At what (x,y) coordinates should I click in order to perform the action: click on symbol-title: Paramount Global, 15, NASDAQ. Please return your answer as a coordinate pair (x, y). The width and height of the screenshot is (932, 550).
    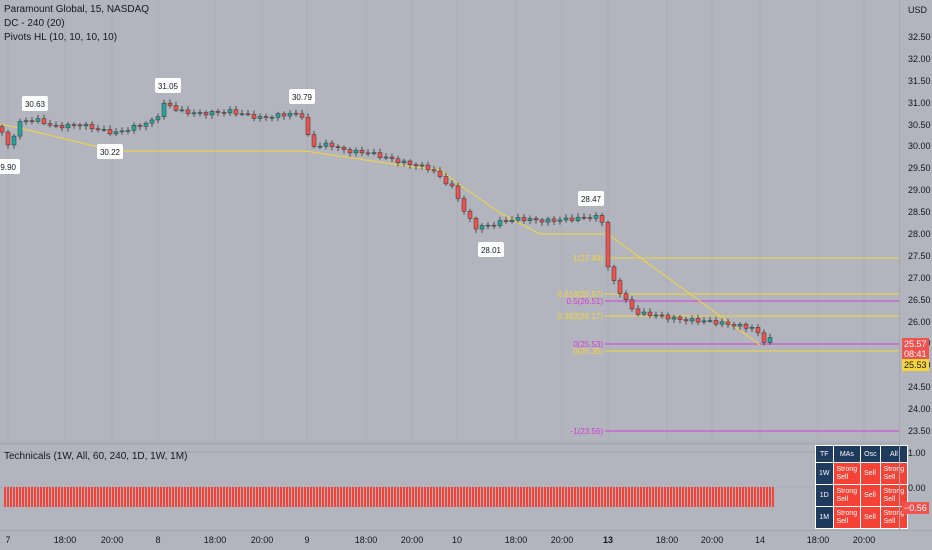
    Looking at the image, I should click on (77, 9).